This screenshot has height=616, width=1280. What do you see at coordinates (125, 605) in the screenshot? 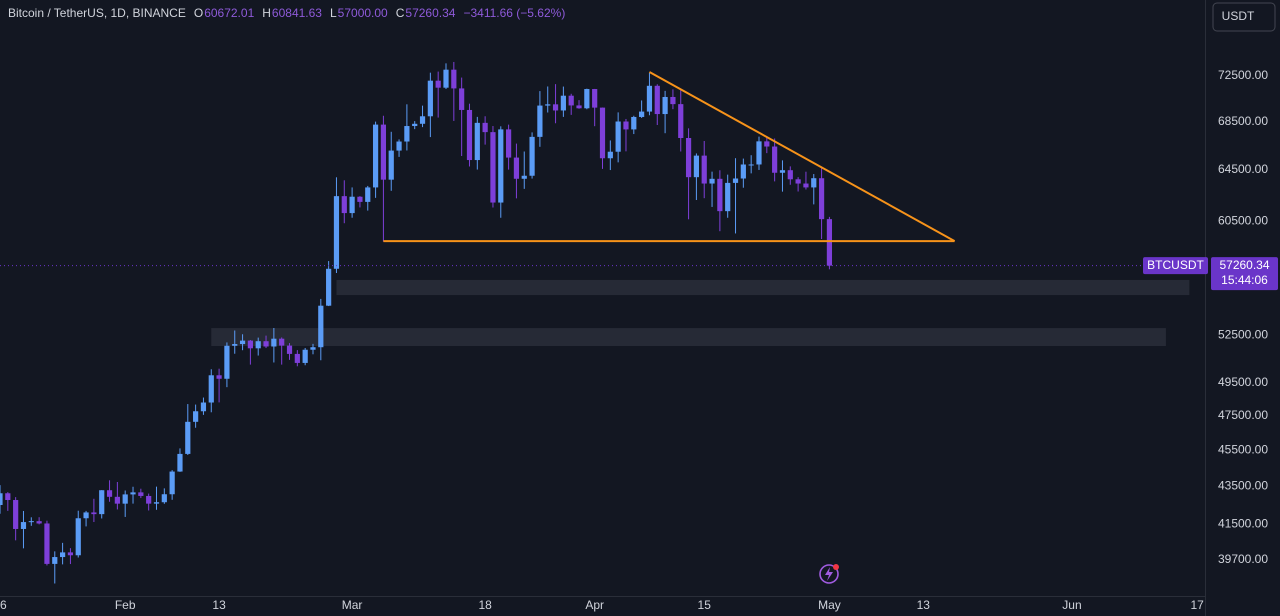
I see `x-tick-label: Feb` at bounding box center [125, 605].